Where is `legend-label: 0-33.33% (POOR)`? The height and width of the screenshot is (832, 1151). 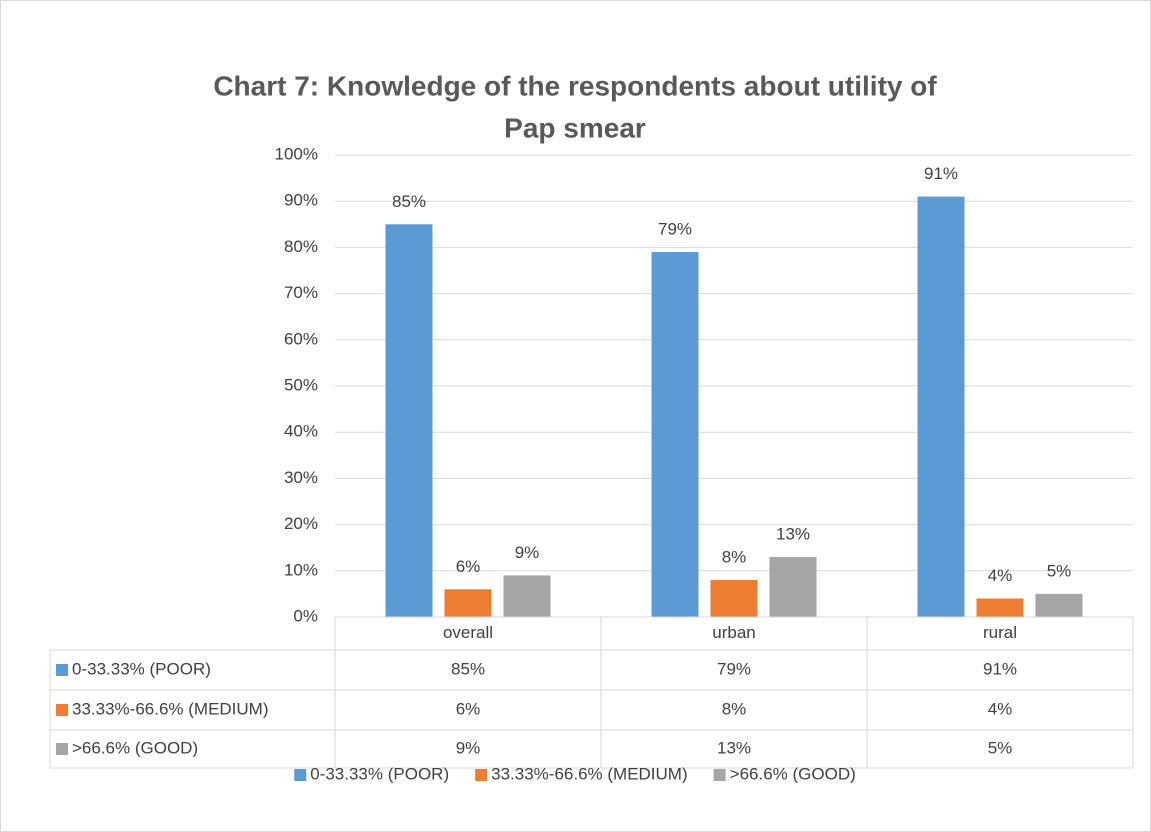 legend-label: 0-33.33% (POOR) is located at coordinates (379, 773).